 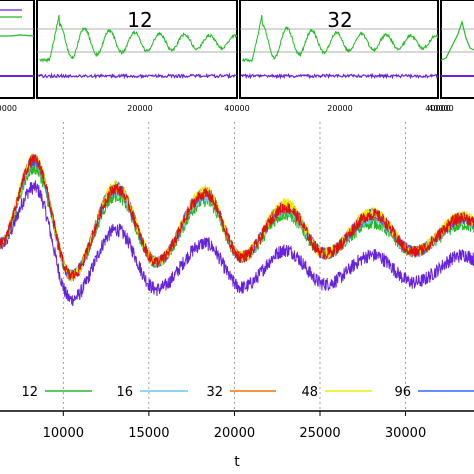 What do you see at coordinates (234, 433) in the screenshot?
I see `x-tick-label: 20000` at bounding box center [234, 433].